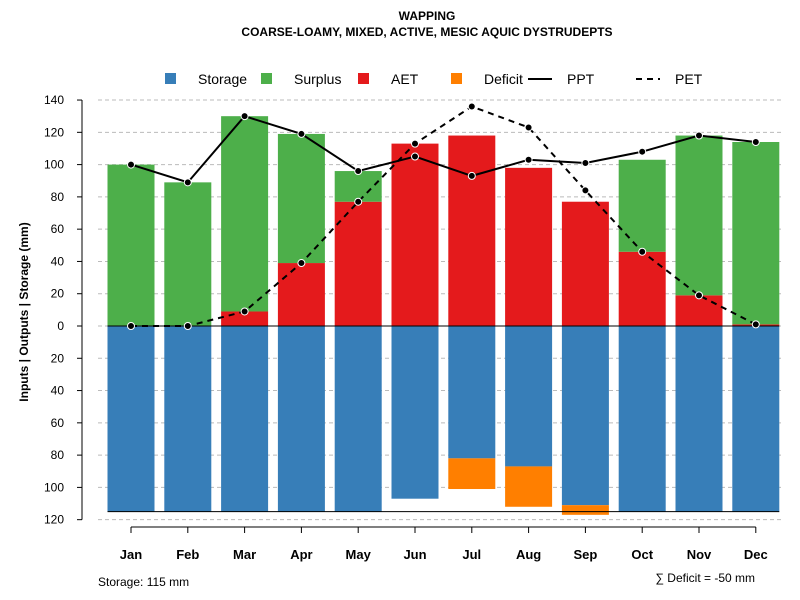 This screenshot has width=800, height=600. What do you see at coordinates (443, 149) in the screenshot?
I see `ppt-line` at bounding box center [443, 149].